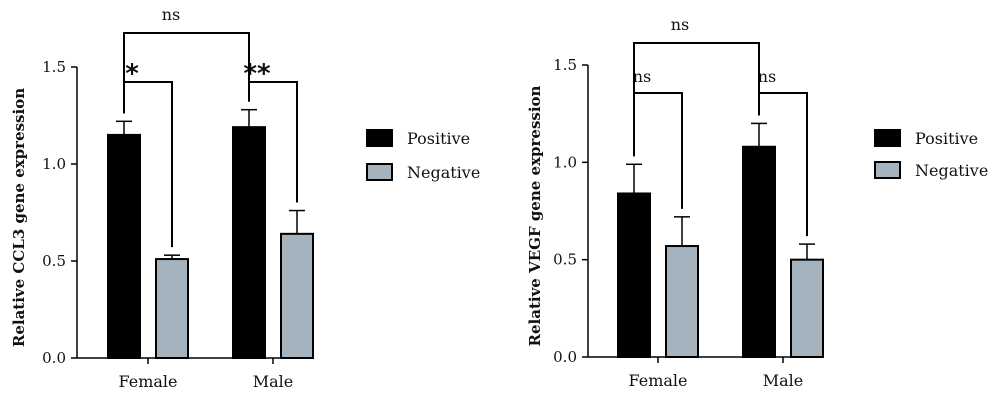 Image resolution: width=1000 pixels, height=401 pixels. Describe the element at coordinates (535, 215) in the screenshot. I see `y-axis-label: Relative VEGF gene expression` at that location.